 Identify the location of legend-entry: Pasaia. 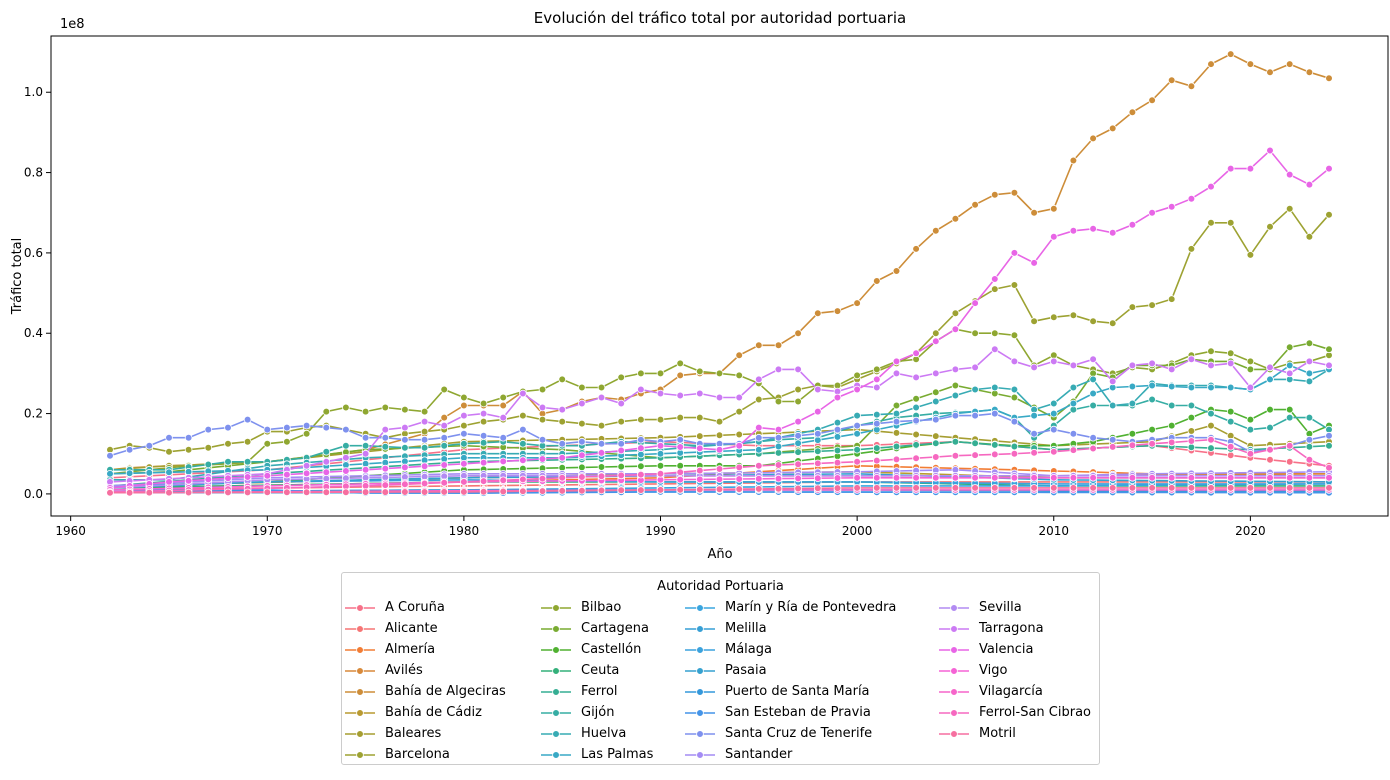
(790, 670).